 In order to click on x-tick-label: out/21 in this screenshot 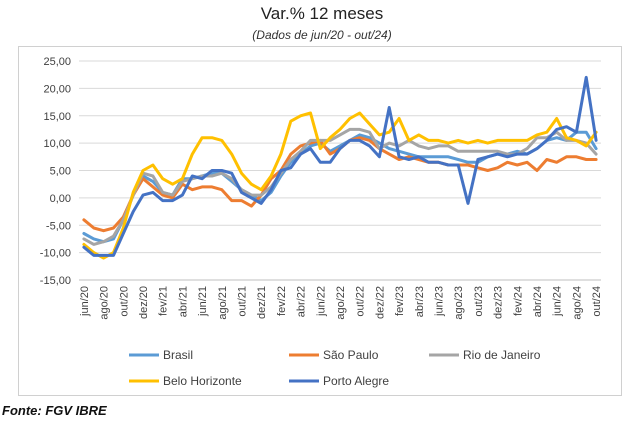, I will do `click(243, 301)`.